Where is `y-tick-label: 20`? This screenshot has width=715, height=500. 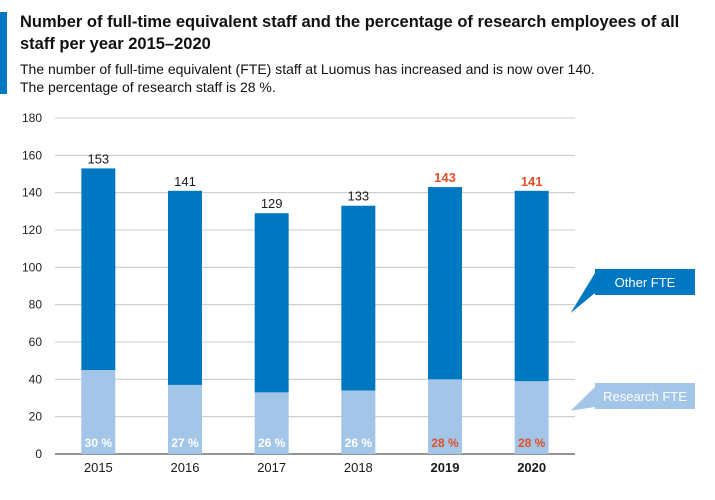
y-tick-label: 20 is located at coordinates (36, 417).